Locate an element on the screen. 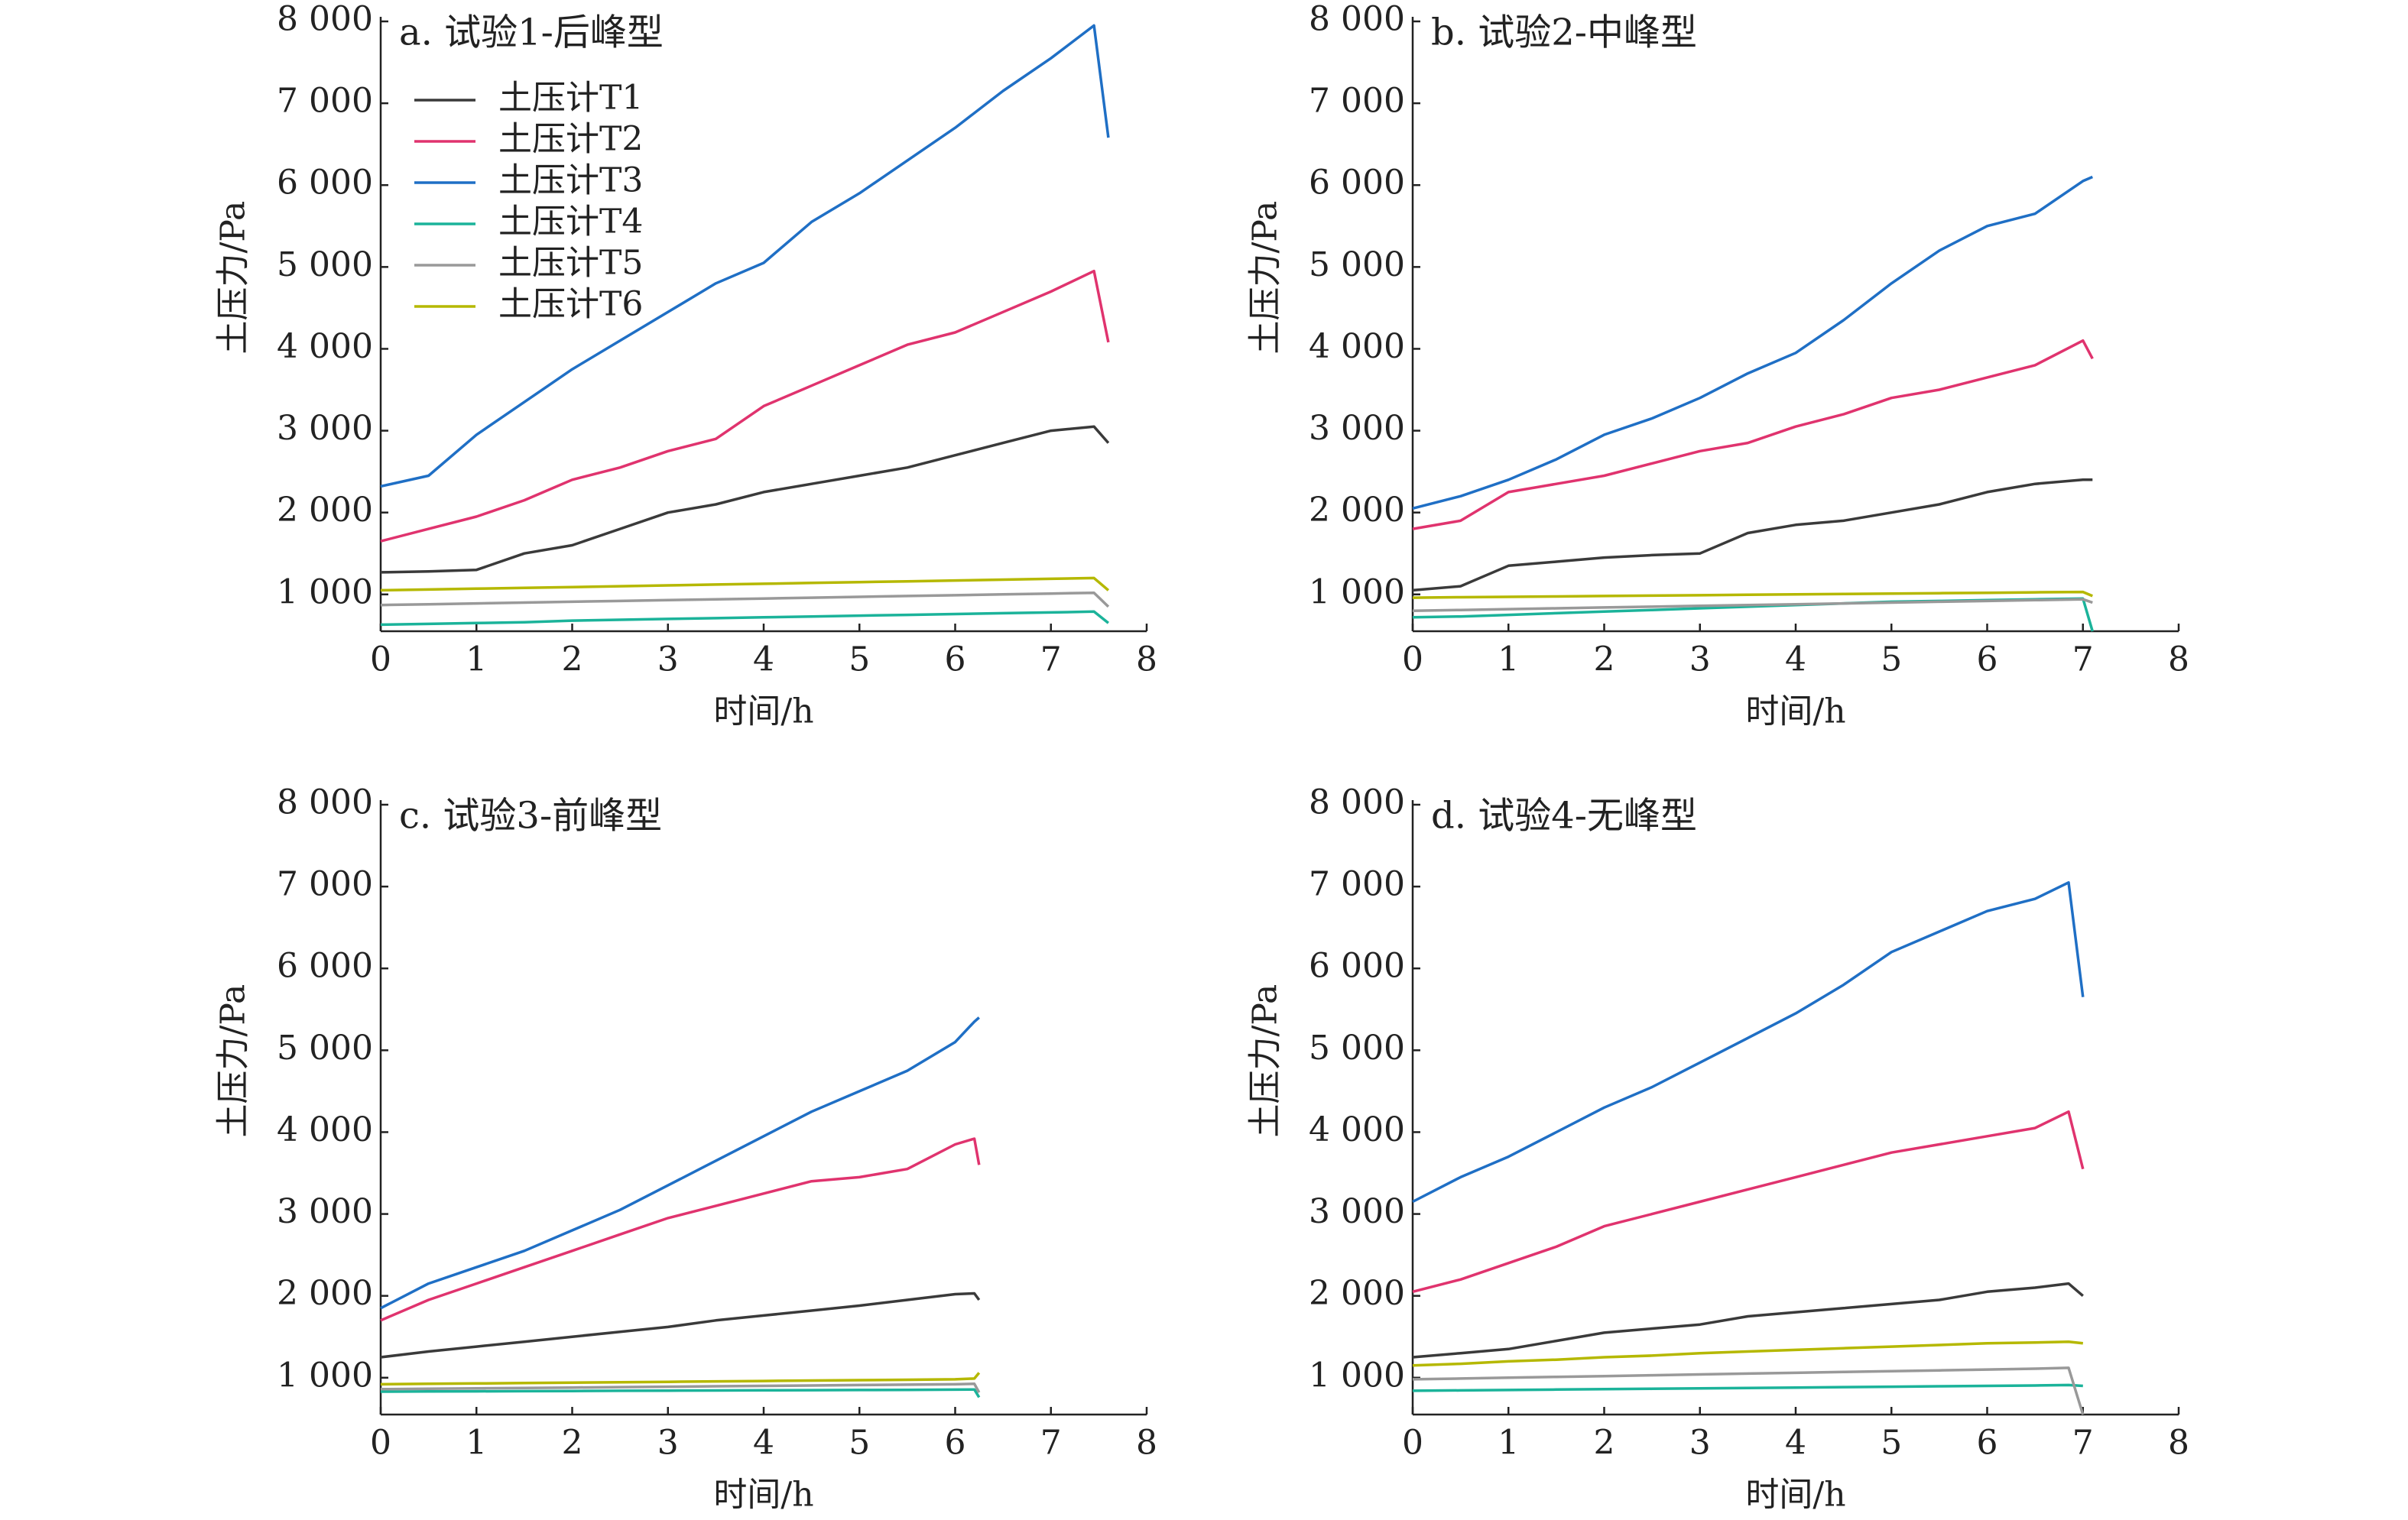 The image size is (2408, 1520). chart-title: b. 试验2-中峰型 is located at coordinates (1564, 32).